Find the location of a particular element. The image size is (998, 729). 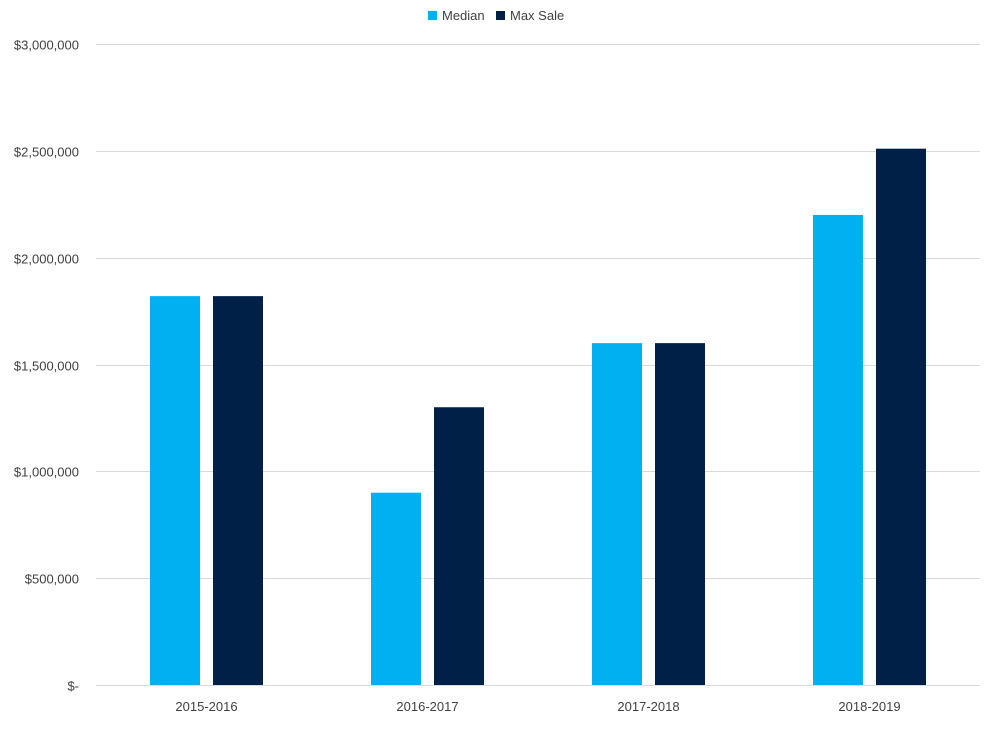

x-axis-category-labels: 2015-2016 2016-2017 2017-2018 2018-2019 is located at coordinates (537, 706).